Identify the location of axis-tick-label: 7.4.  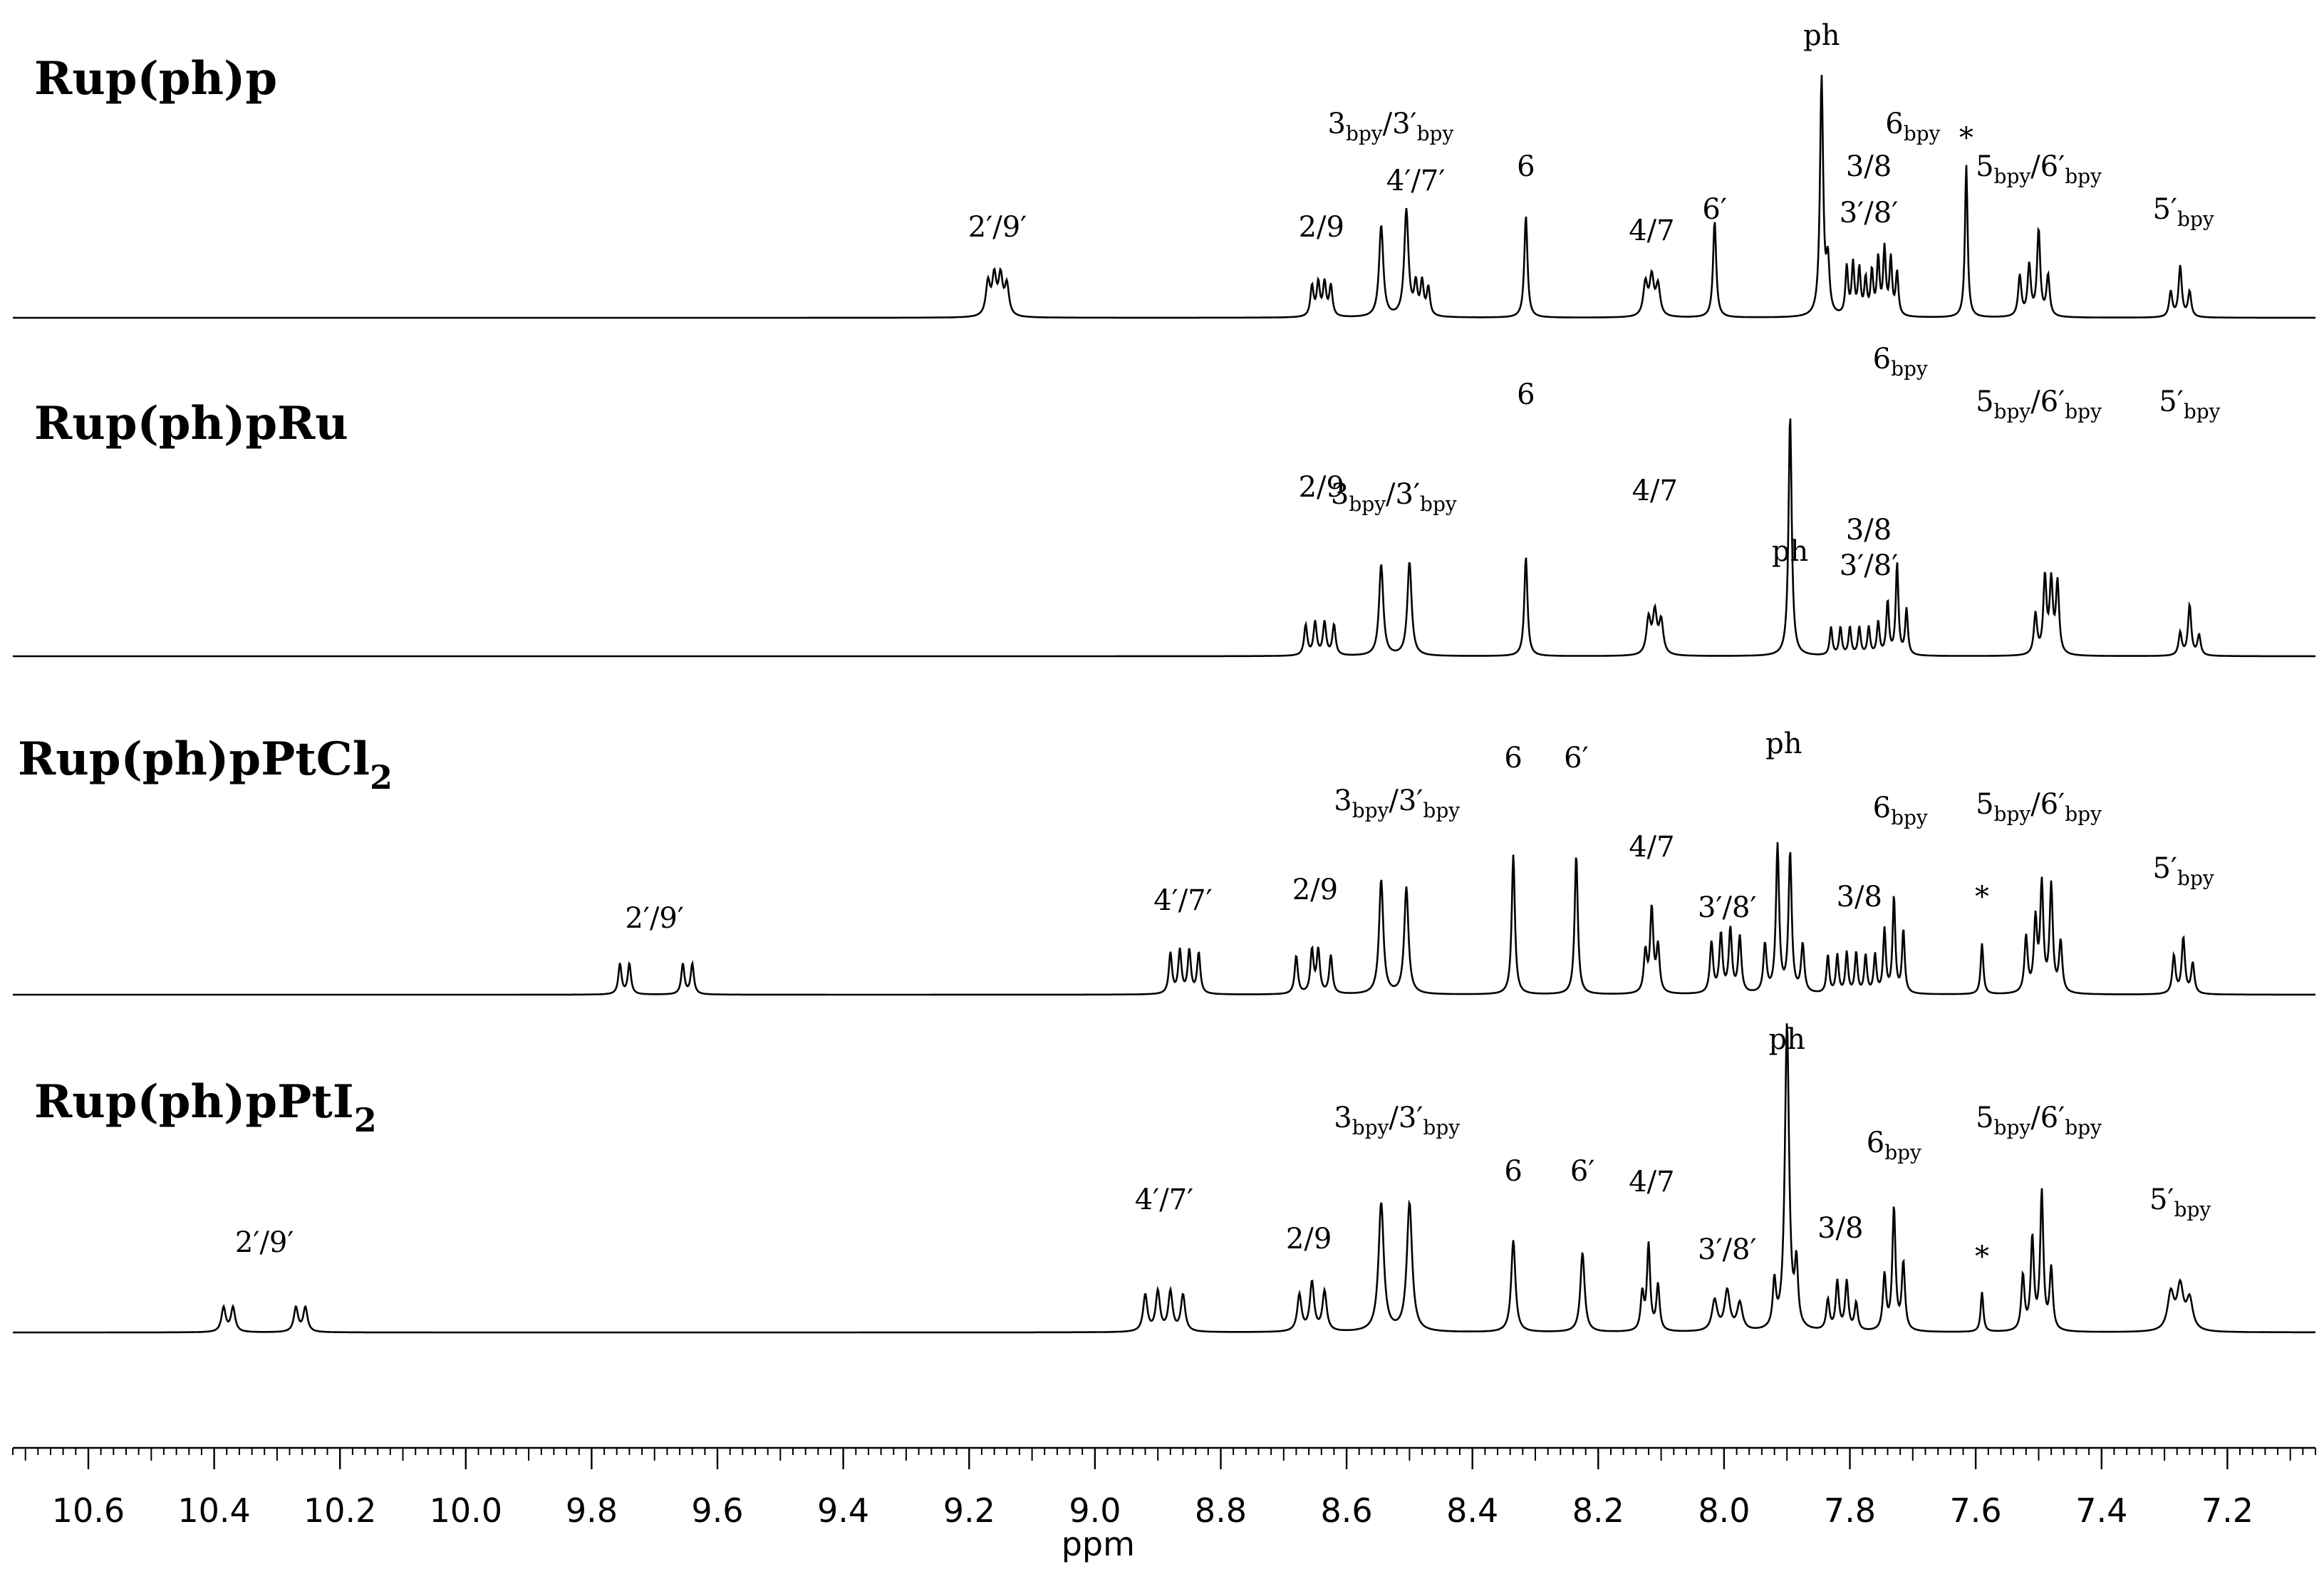
(2101, 1511).